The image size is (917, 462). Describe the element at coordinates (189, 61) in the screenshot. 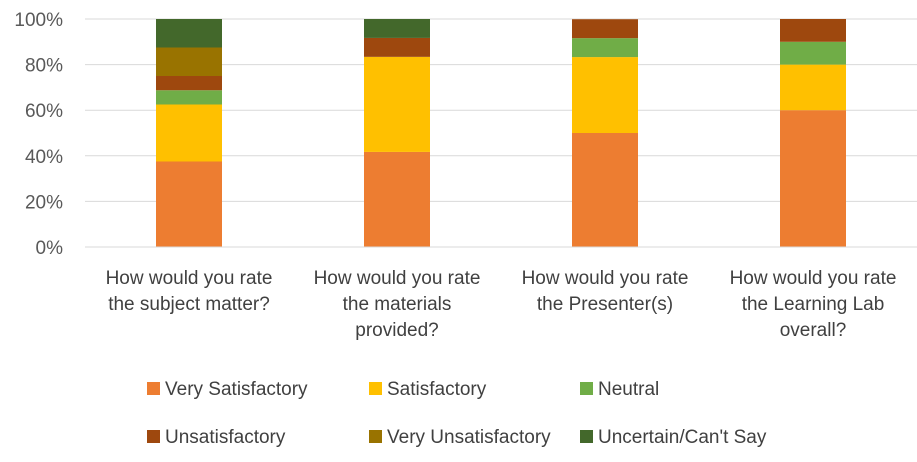

I see `bar-segment-very-unsatisfactory` at that location.